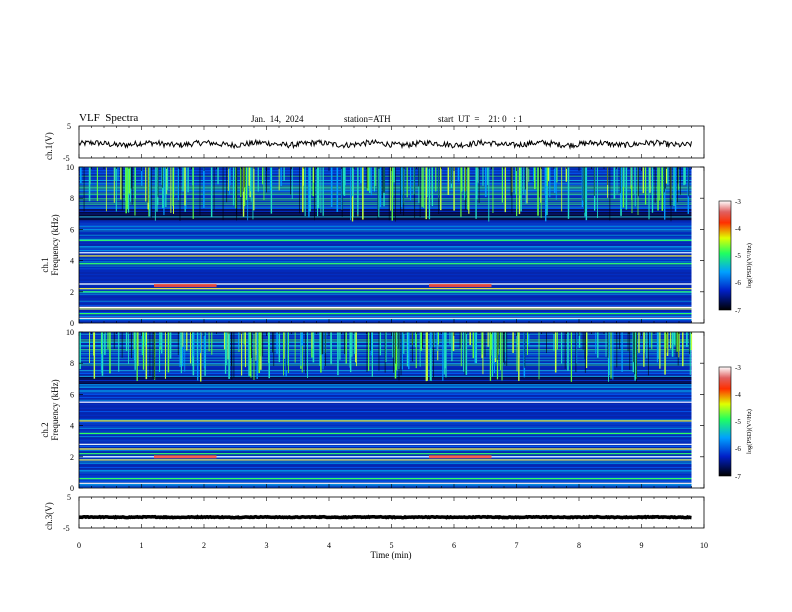 The image size is (792, 612). Describe the element at coordinates (142, 545) in the screenshot. I see `x-tick-label: 1` at that location.